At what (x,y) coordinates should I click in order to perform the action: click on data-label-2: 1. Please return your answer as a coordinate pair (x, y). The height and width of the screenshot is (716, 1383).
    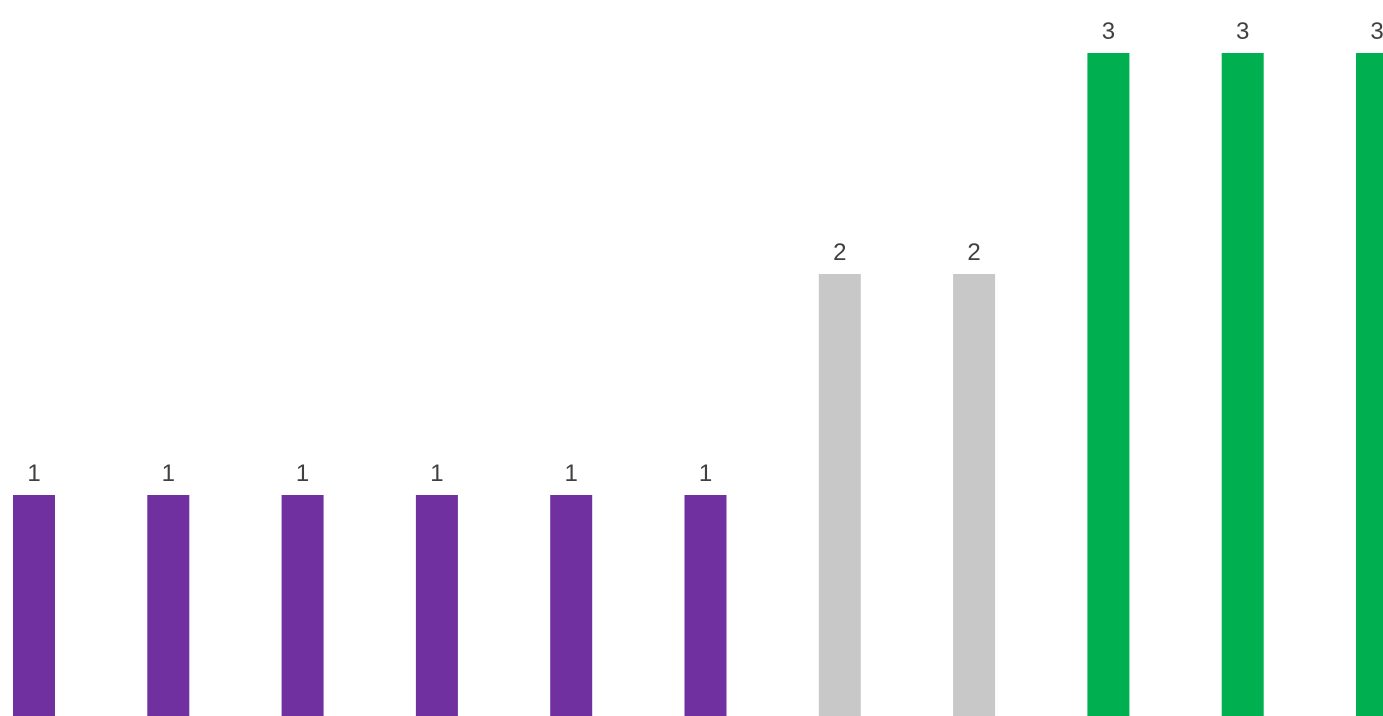
    Looking at the image, I should click on (168, 473).